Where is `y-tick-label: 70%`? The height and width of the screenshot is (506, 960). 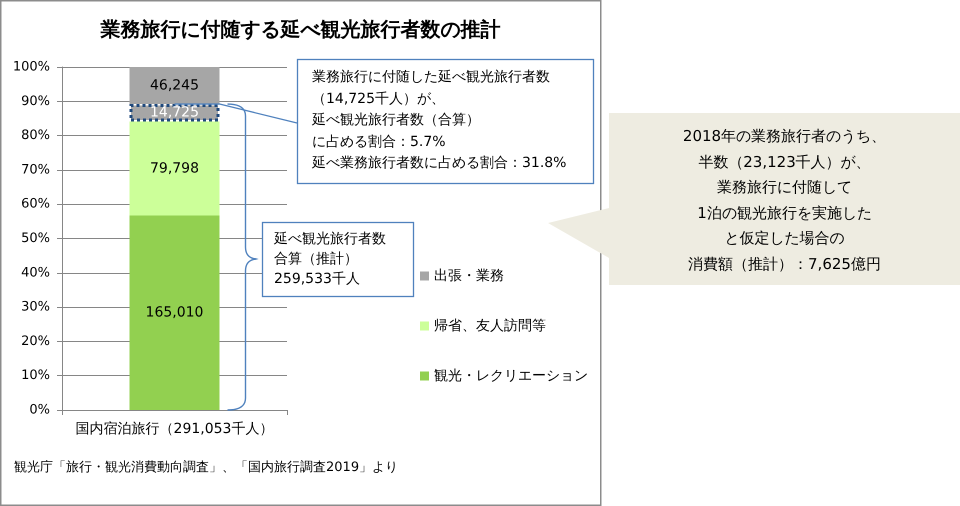
y-tick-label: 70% is located at coordinates (35, 170).